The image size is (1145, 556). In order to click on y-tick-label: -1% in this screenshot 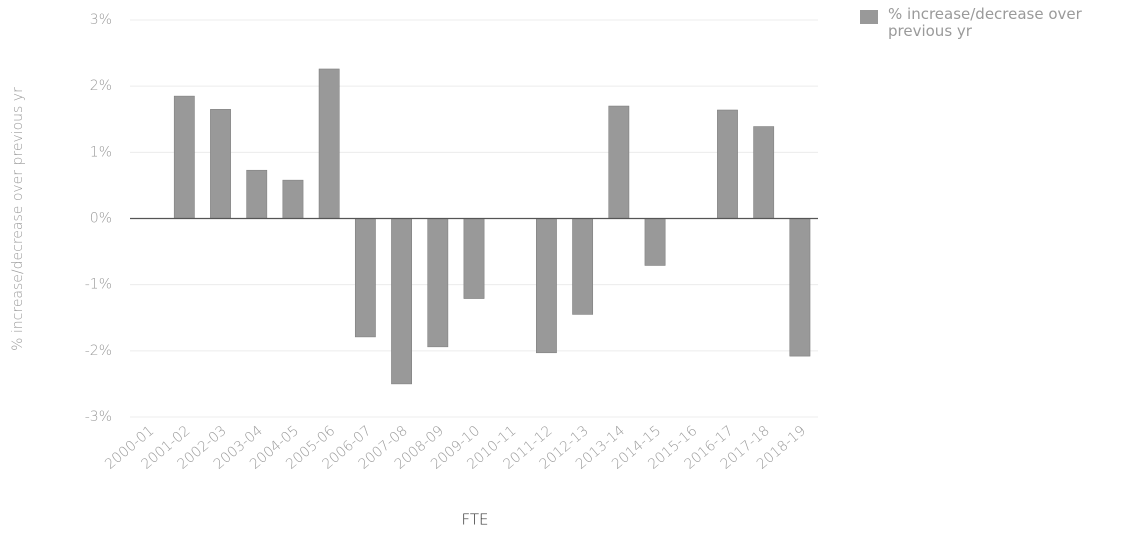, I will do `click(98, 285)`.